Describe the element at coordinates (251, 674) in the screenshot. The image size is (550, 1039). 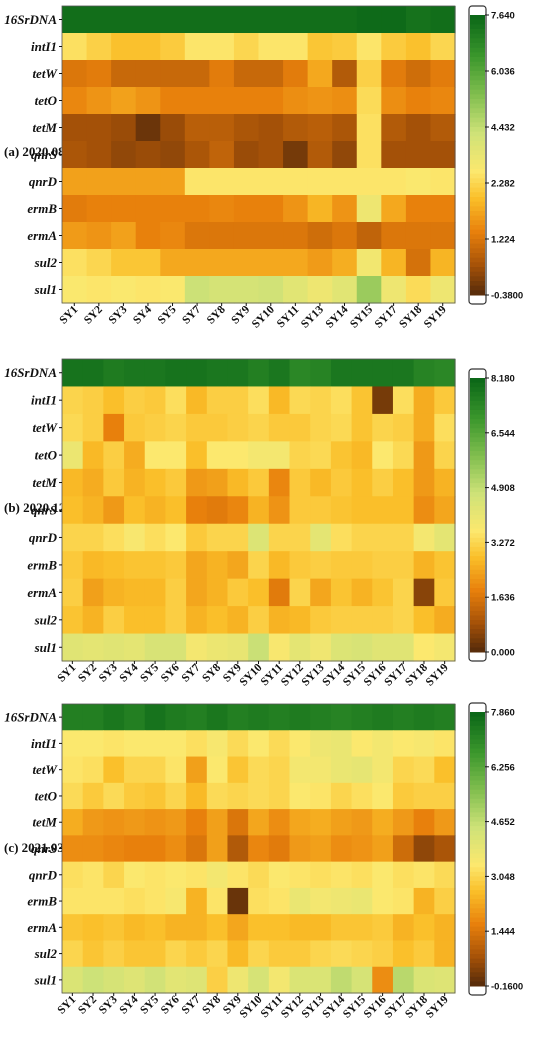
I see `col-label: SY10` at that location.